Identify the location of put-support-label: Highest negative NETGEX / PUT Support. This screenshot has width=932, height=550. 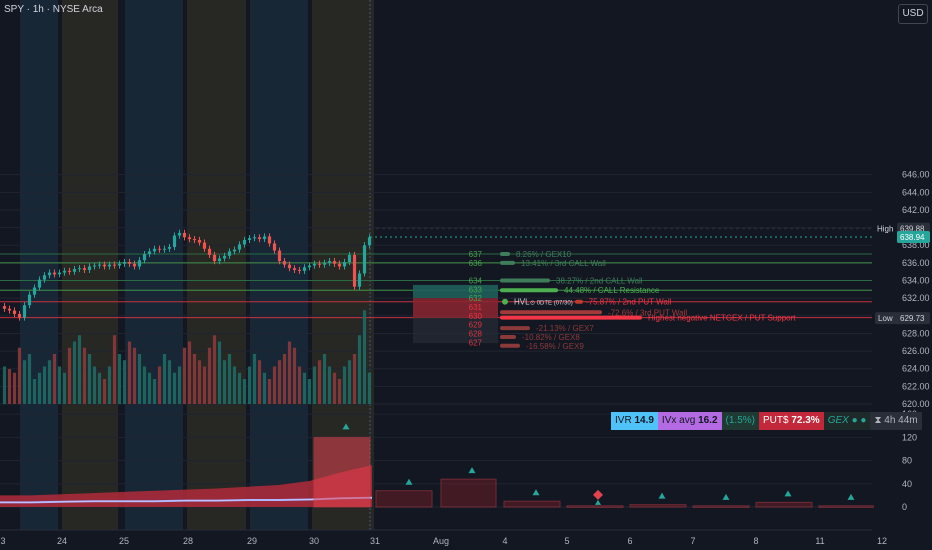
(722, 318).